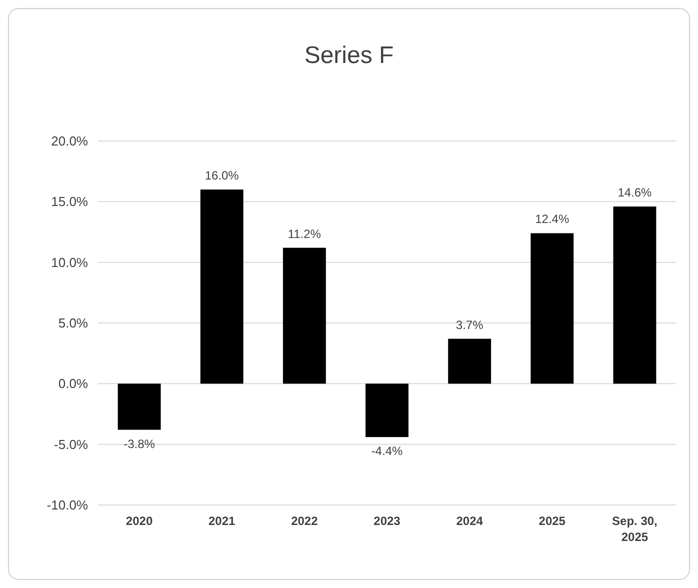  Describe the element at coordinates (552, 219) in the screenshot. I see `data-label: 12.4%` at that location.